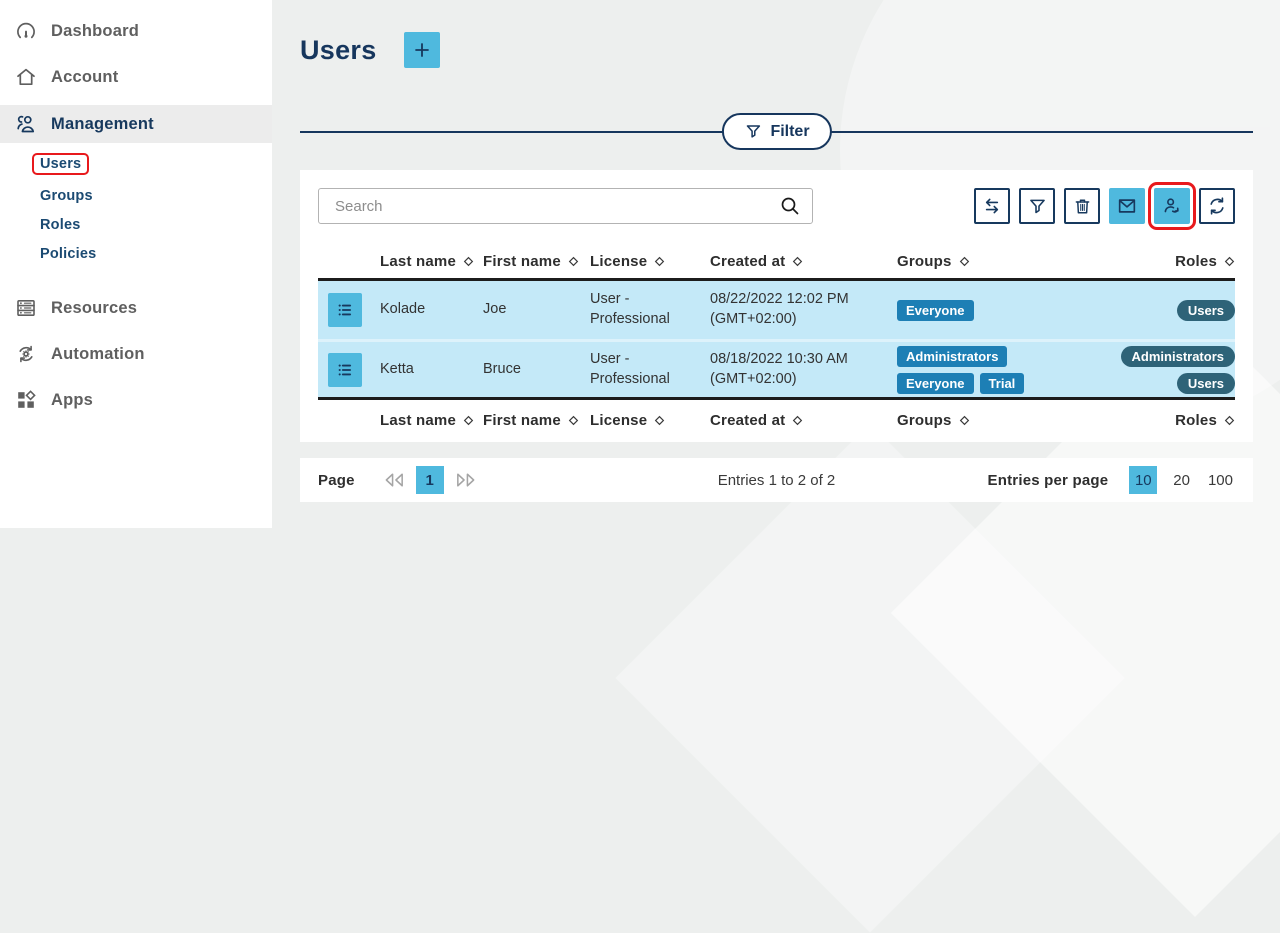  What do you see at coordinates (61, 164) in the screenshot?
I see `sidebar-item-users: Users` at bounding box center [61, 164].